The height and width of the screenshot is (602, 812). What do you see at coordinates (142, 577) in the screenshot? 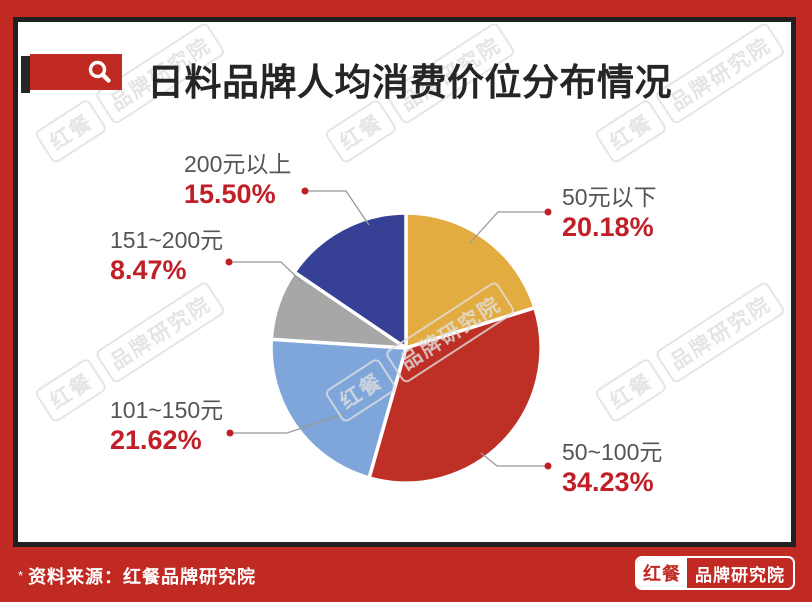
I see `footer-source-text: 资料来源：红餐品牌研究院` at bounding box center [142, 577].